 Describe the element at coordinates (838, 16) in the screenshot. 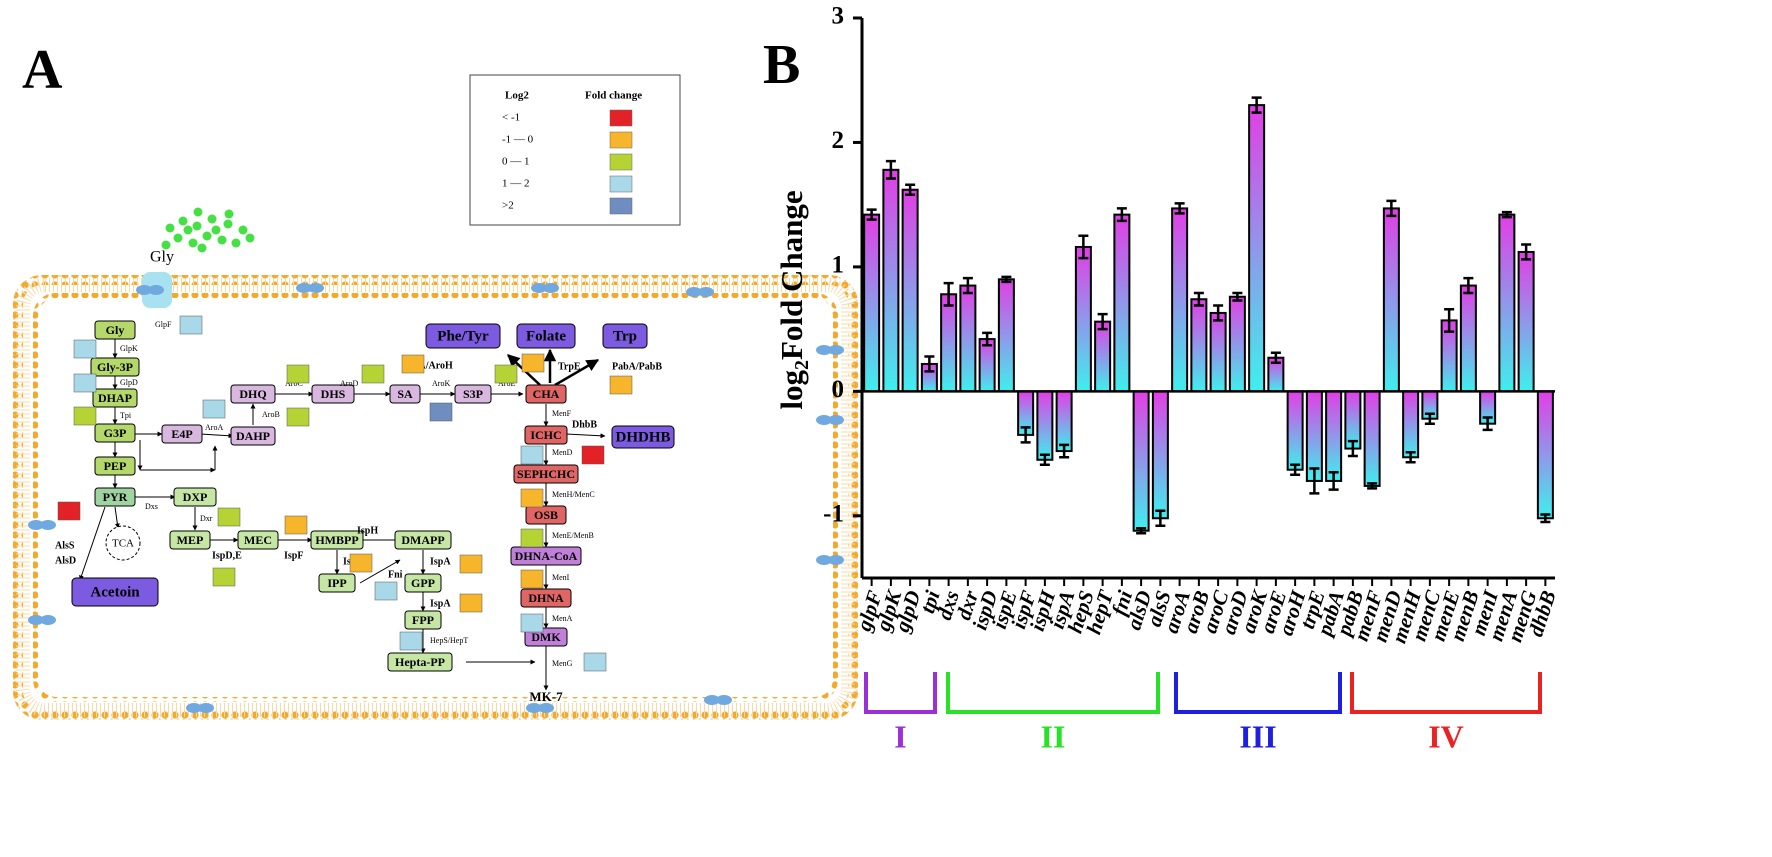

I see `y-tick-label: 3` at that location.